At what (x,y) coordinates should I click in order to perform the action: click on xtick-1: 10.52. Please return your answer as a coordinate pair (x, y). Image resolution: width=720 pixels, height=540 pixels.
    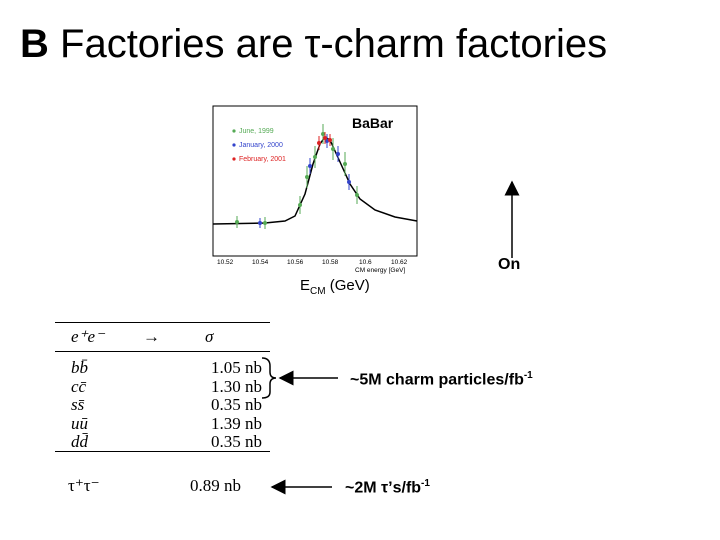
    Looking at the image, I should click on (225, 262).